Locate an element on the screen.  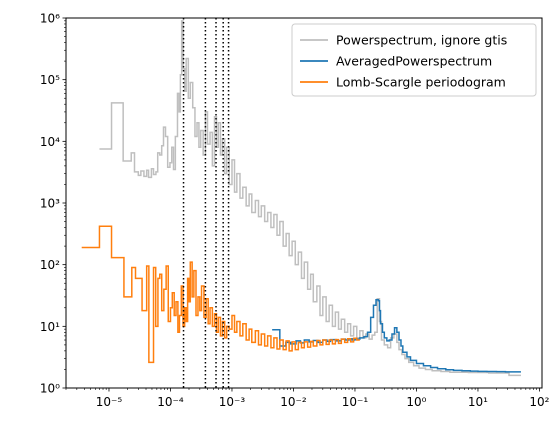
x-tick-label: 10⁻² is located at coordinates (293, 402).